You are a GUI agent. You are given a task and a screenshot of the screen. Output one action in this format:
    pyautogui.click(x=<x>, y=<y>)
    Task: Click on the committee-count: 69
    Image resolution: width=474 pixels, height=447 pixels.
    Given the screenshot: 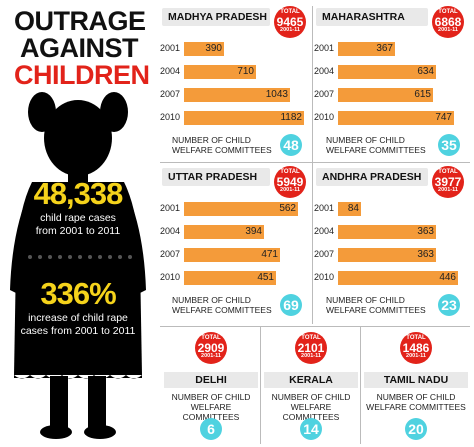 What is the action you would take?
    pyautogui.click(x=291, y=305)
    